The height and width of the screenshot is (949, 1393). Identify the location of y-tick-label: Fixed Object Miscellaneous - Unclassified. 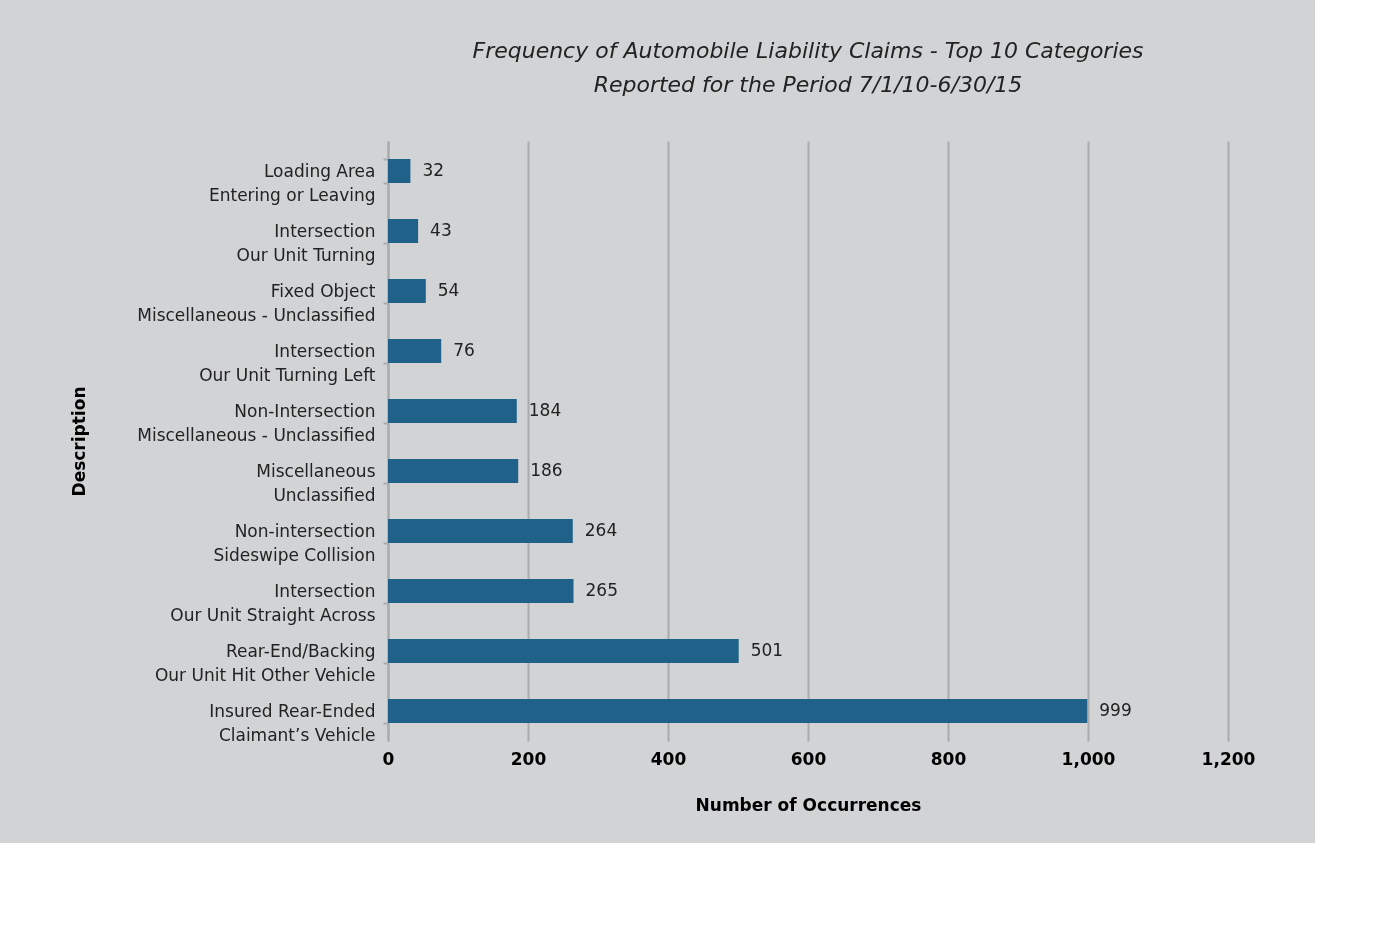
(256, 302).